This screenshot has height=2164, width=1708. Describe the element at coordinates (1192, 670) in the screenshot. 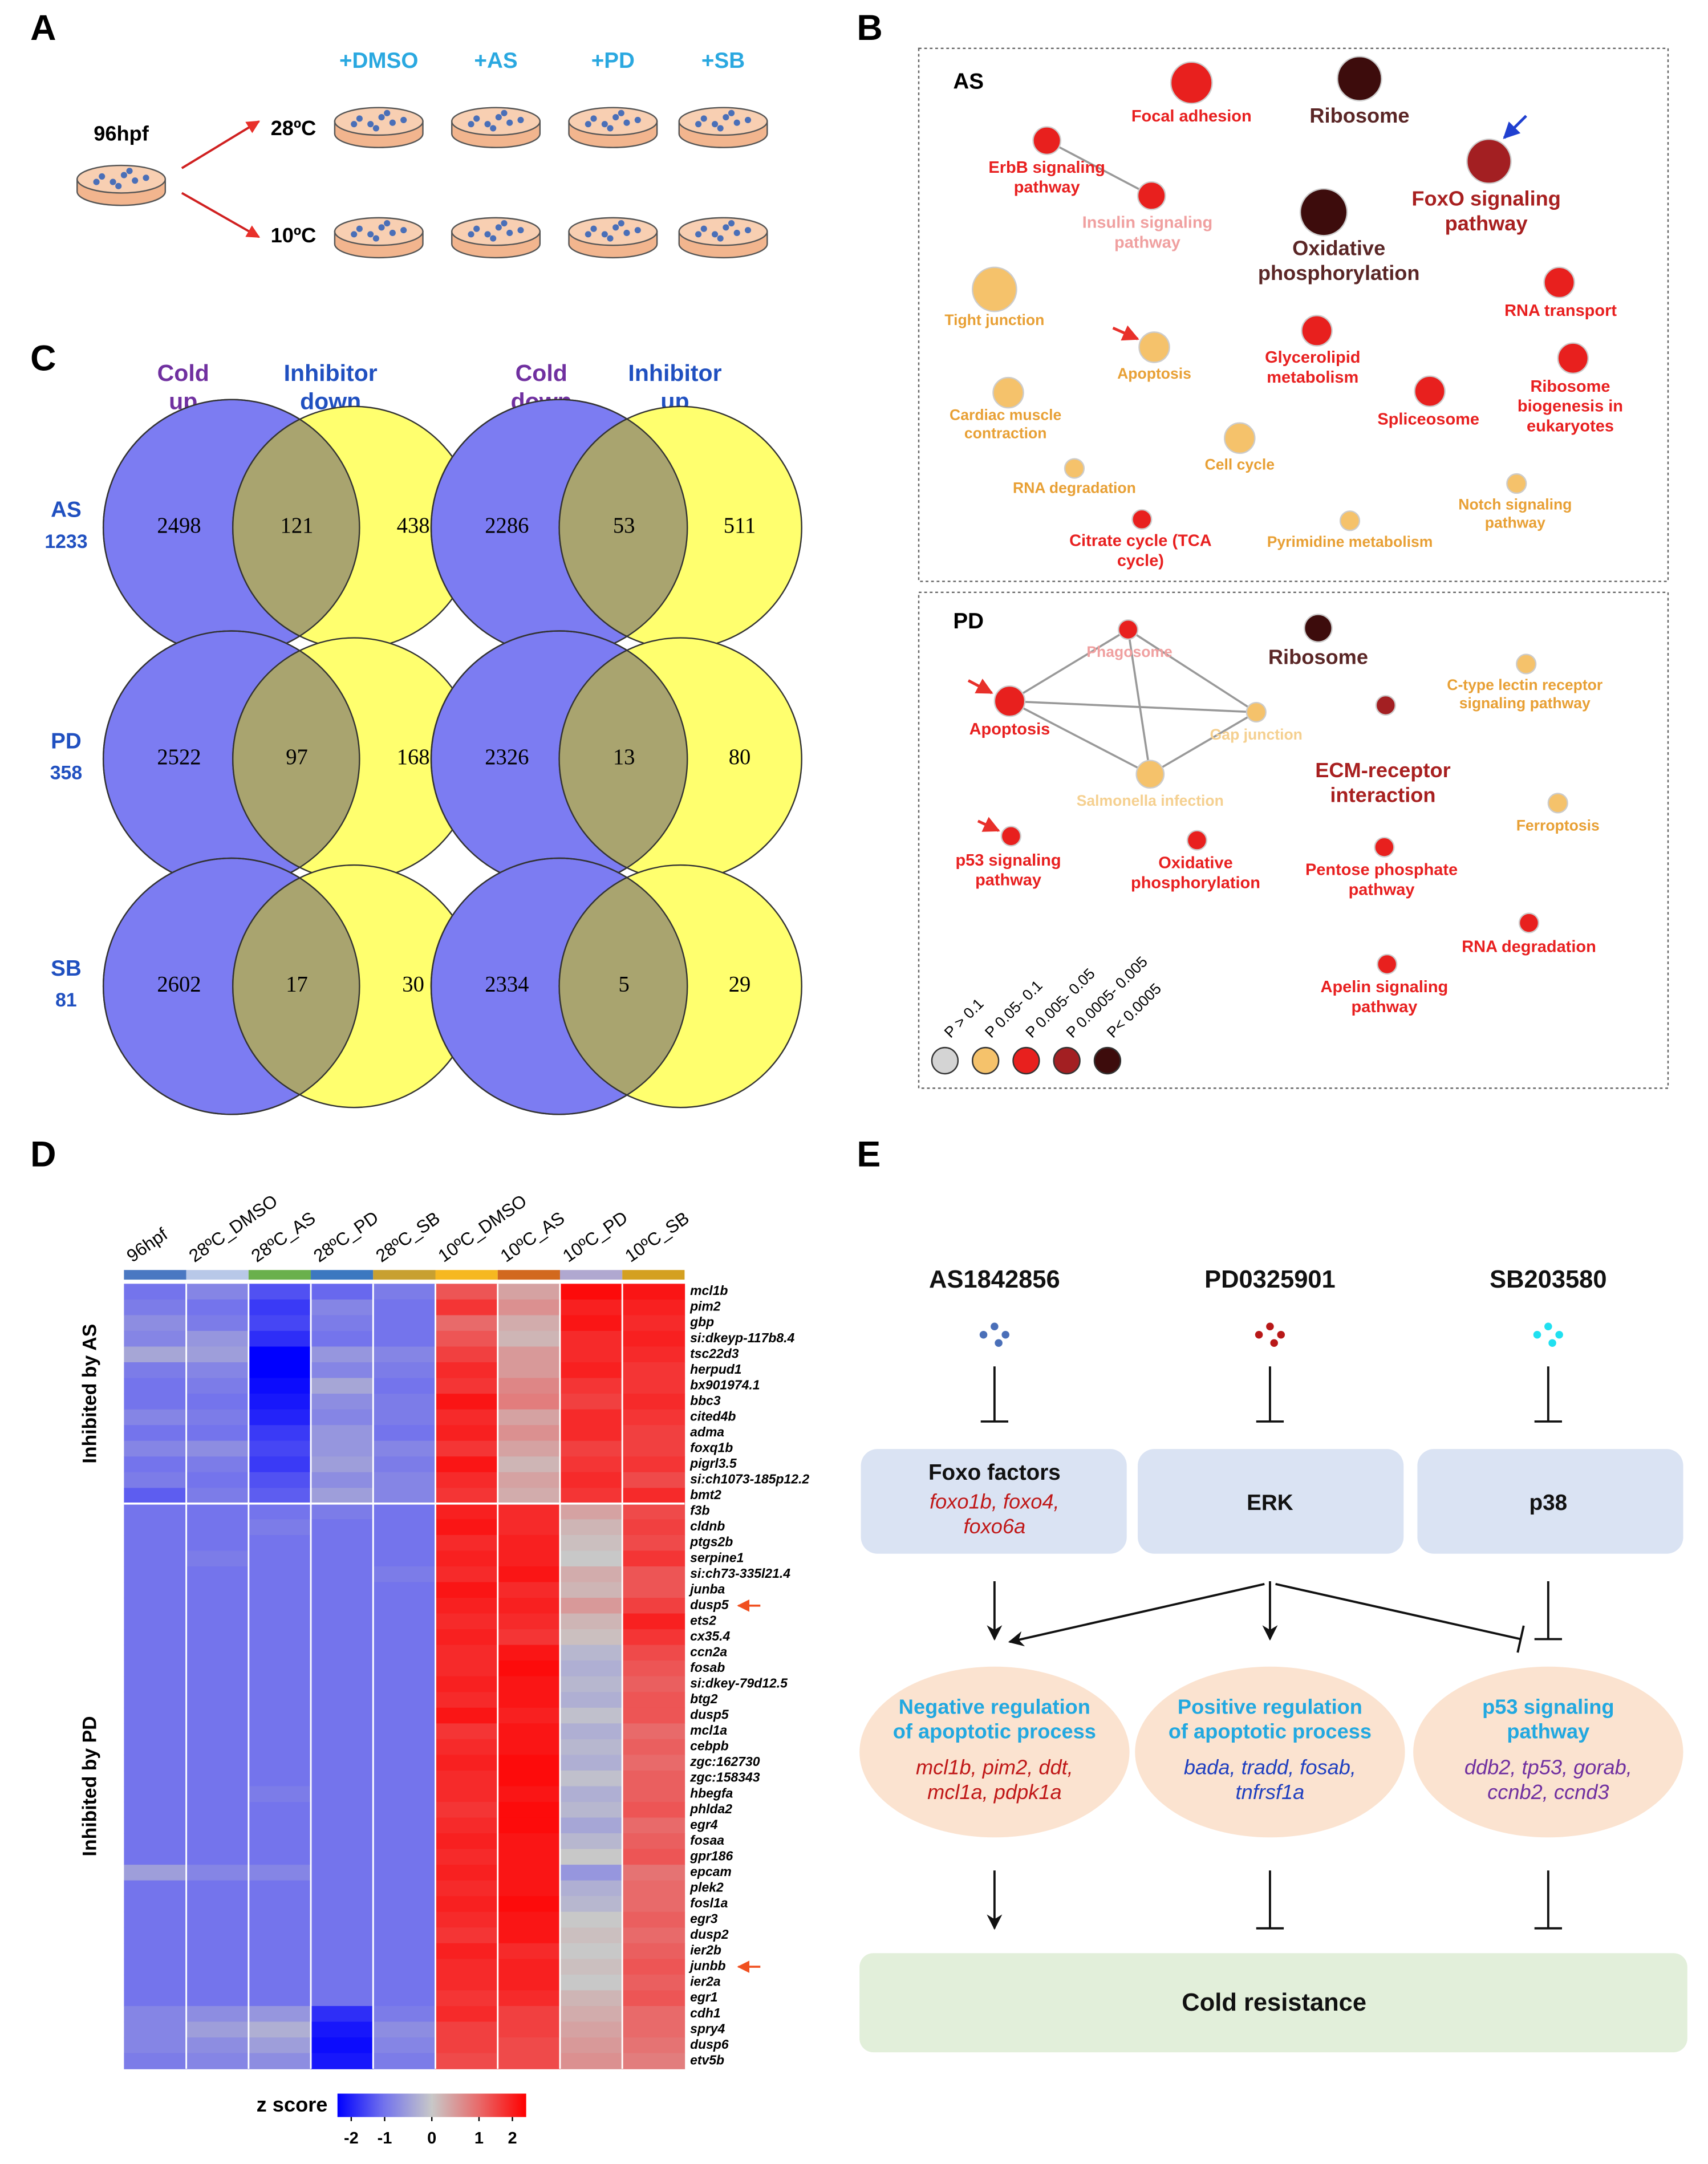

I see `network-edge` at that location.